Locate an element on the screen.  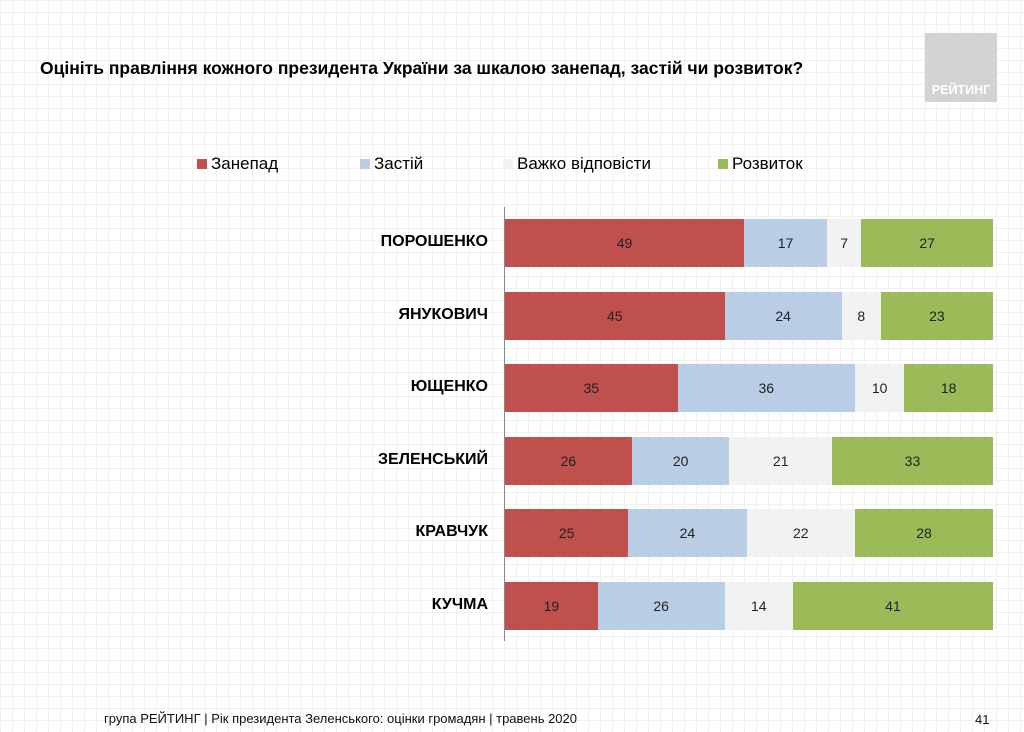
legend-label: Важко відповісти is located at coordinates (584, 163).